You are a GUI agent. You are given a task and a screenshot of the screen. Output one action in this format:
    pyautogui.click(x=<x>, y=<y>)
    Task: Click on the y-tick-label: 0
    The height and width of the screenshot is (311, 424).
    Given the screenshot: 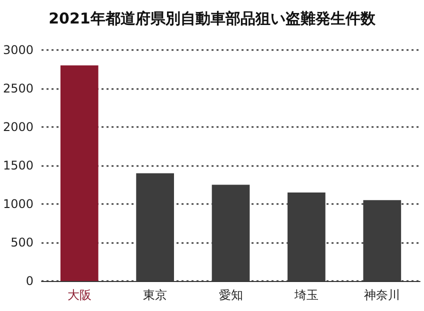 What is the action you would take?
    pyautogui.click(x=30, y=281)
    